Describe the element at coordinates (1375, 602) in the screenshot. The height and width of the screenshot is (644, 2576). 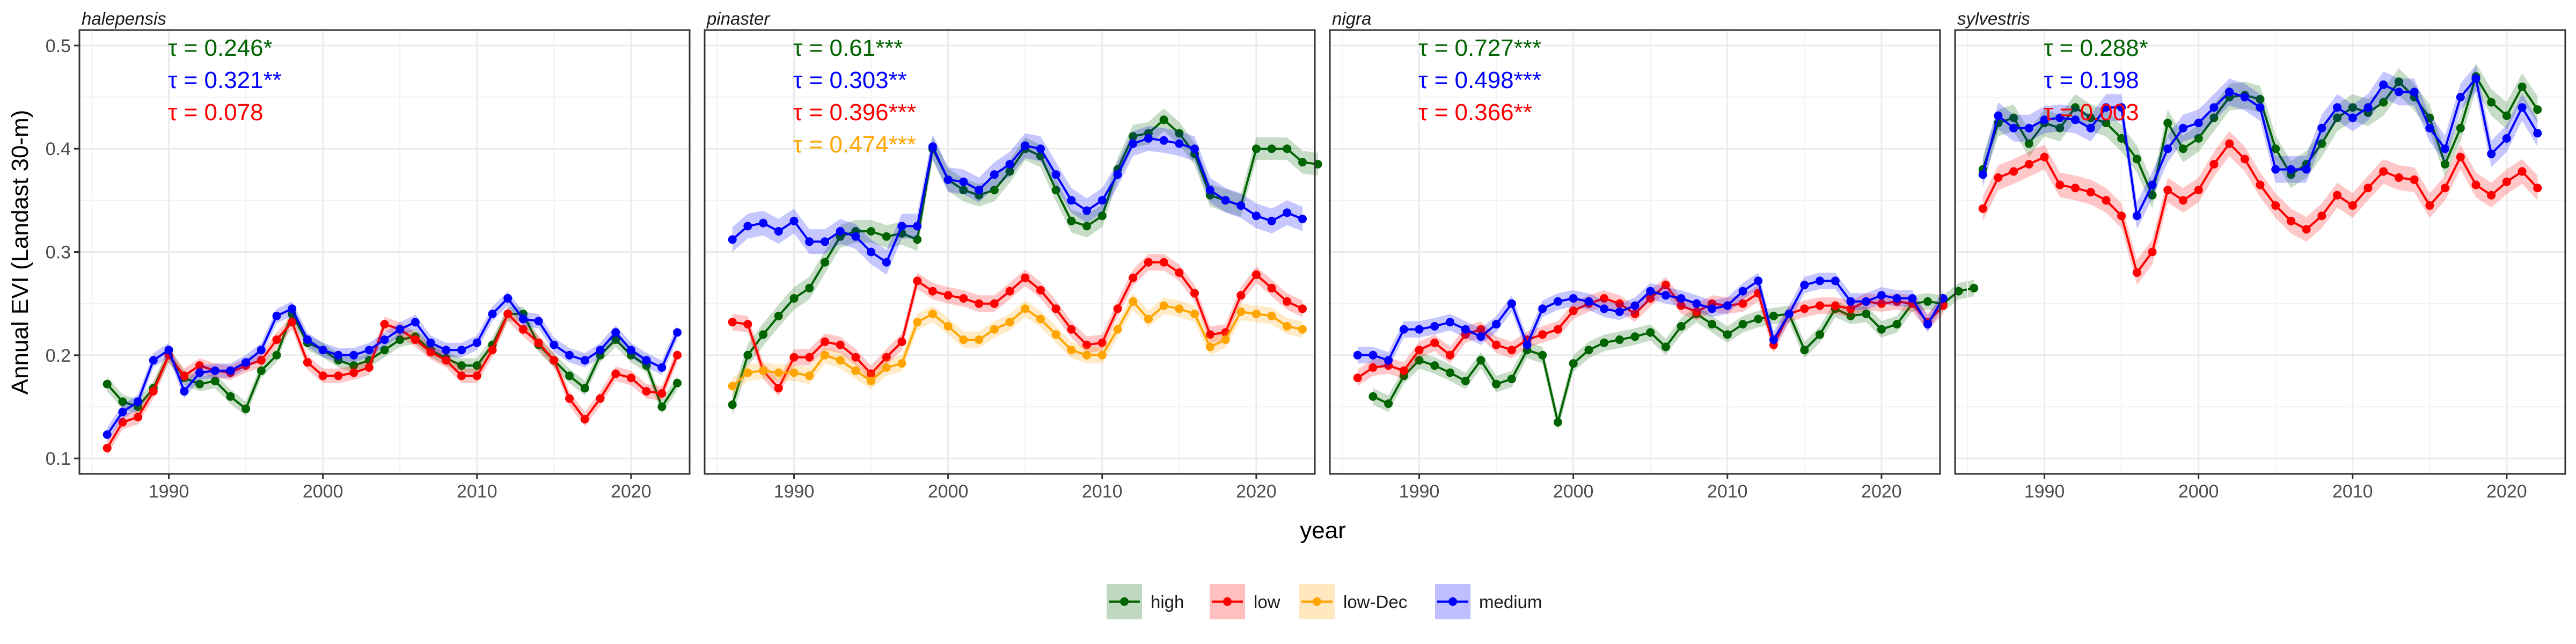
I see `legend-label: low-Dec` at that location.